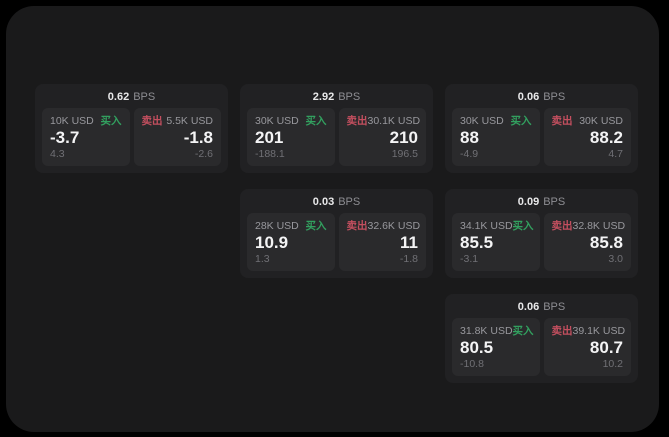  Describe the element at coordinates (469, 259) in the screenshot. I see `buy-change: -3.1` at that location.